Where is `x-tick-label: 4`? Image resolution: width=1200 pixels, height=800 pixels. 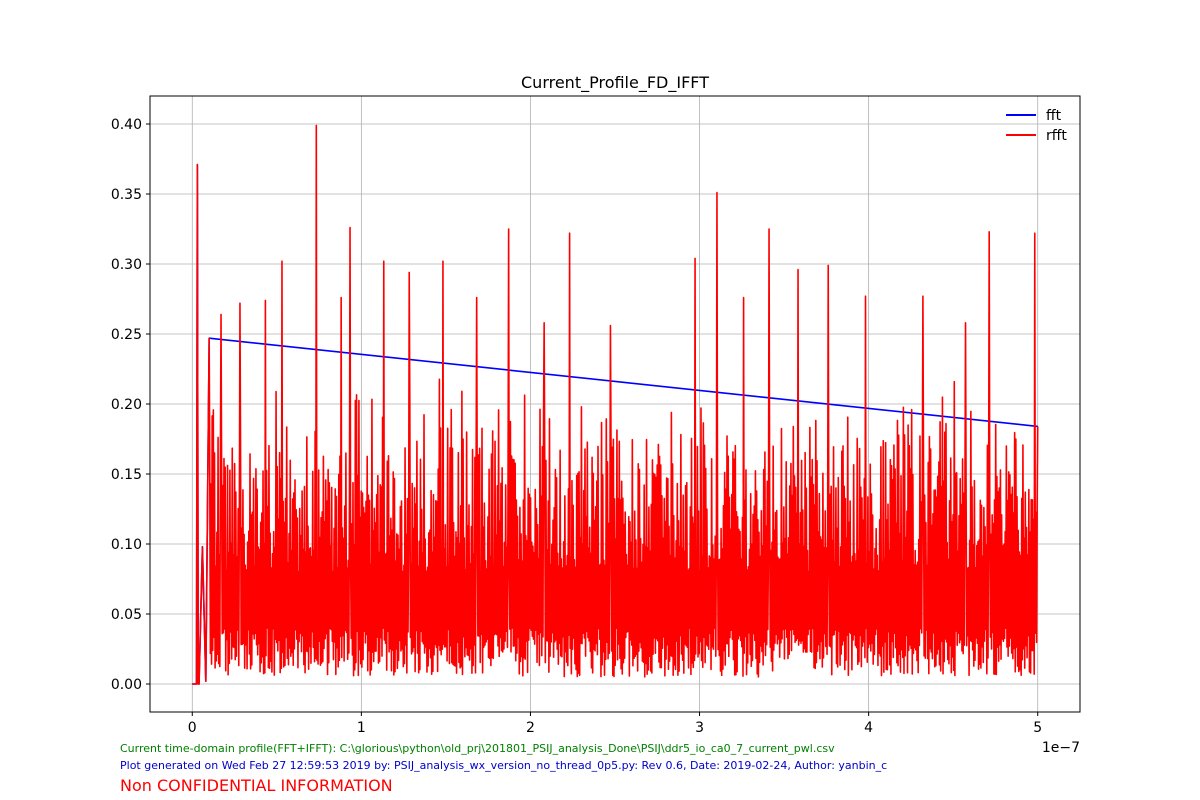 x-tick-label: 4 is located at coordinates (868, 728).